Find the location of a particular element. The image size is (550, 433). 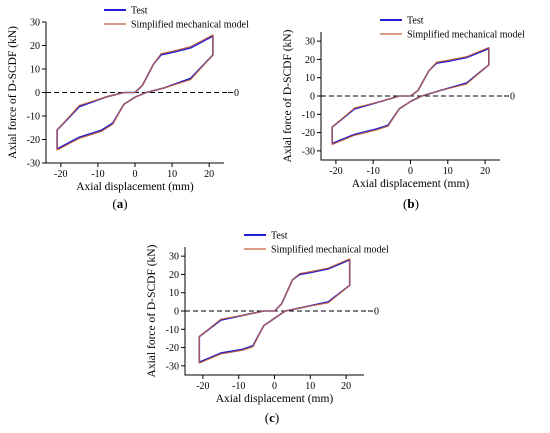

panel-caption-letter: b is located at coordinates (410, 203).